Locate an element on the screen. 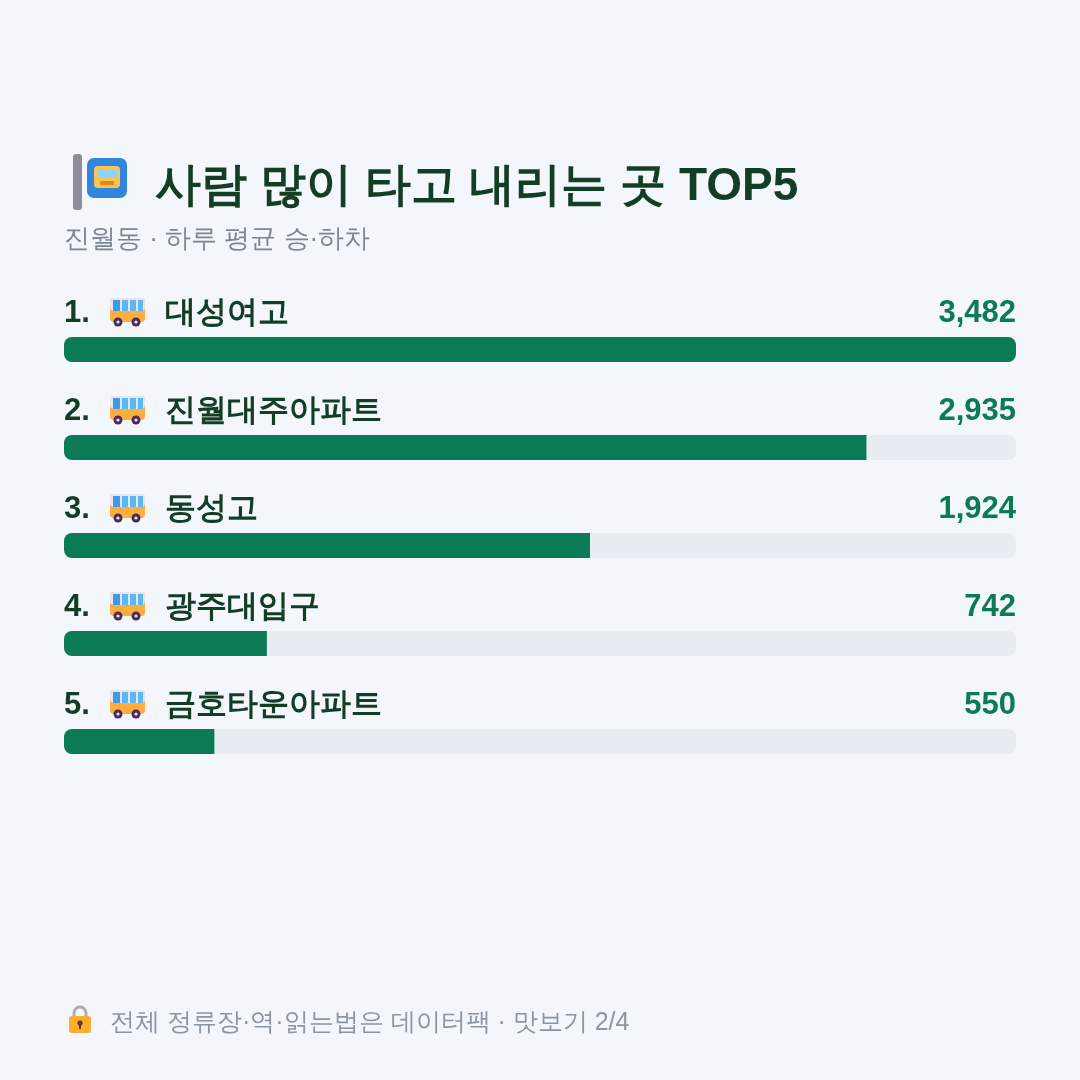 This screenshot has height=1080, width=1080. category-label: 1. 대성여고 is located at coordinates (176, 311).